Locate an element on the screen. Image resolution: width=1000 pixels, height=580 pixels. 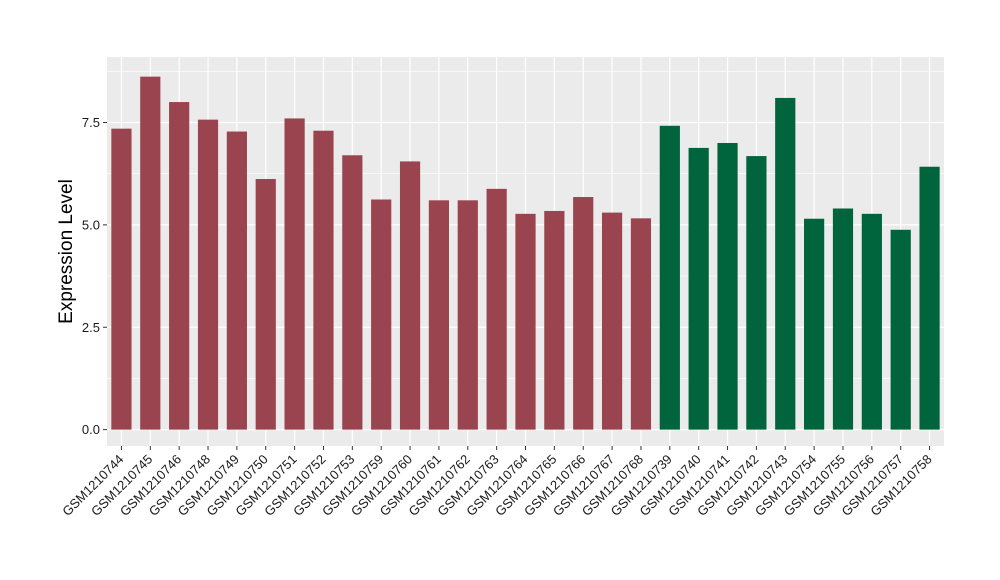
bar-GSM1210751 is located at coordinates (294, 274).